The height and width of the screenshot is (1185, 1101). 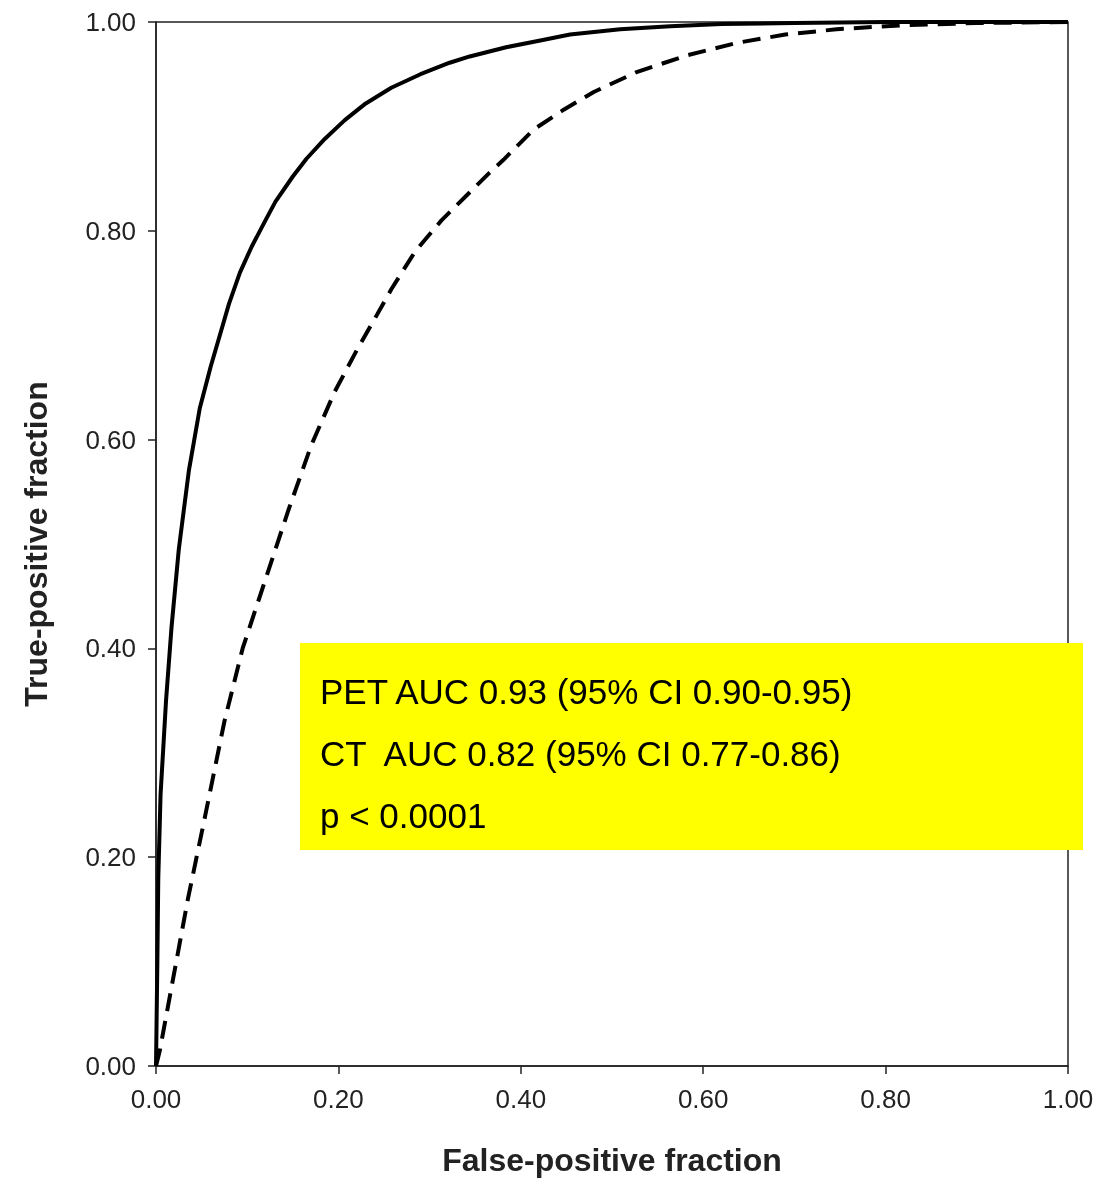 I want to click on note-box: PET AUC 0.93 (95% CI 0.90-0.95) CT AUC 0.82 (95% CI 0.77-0.86) p < 0.0001, so click(x=691, y=746).